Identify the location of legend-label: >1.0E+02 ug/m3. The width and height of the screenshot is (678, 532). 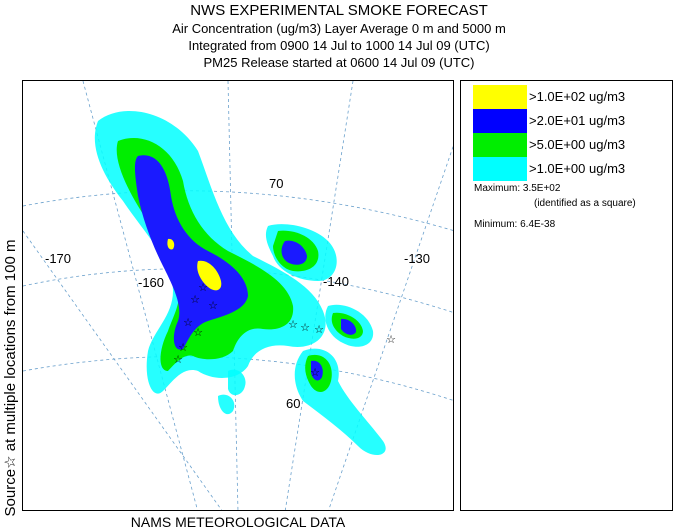
(577, 96).